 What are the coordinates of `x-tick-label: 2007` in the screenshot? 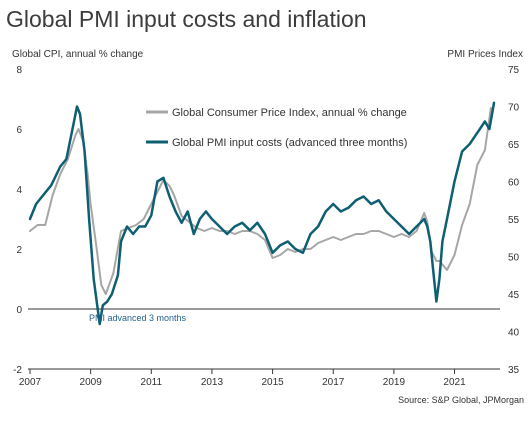 It's located at (30, 382).